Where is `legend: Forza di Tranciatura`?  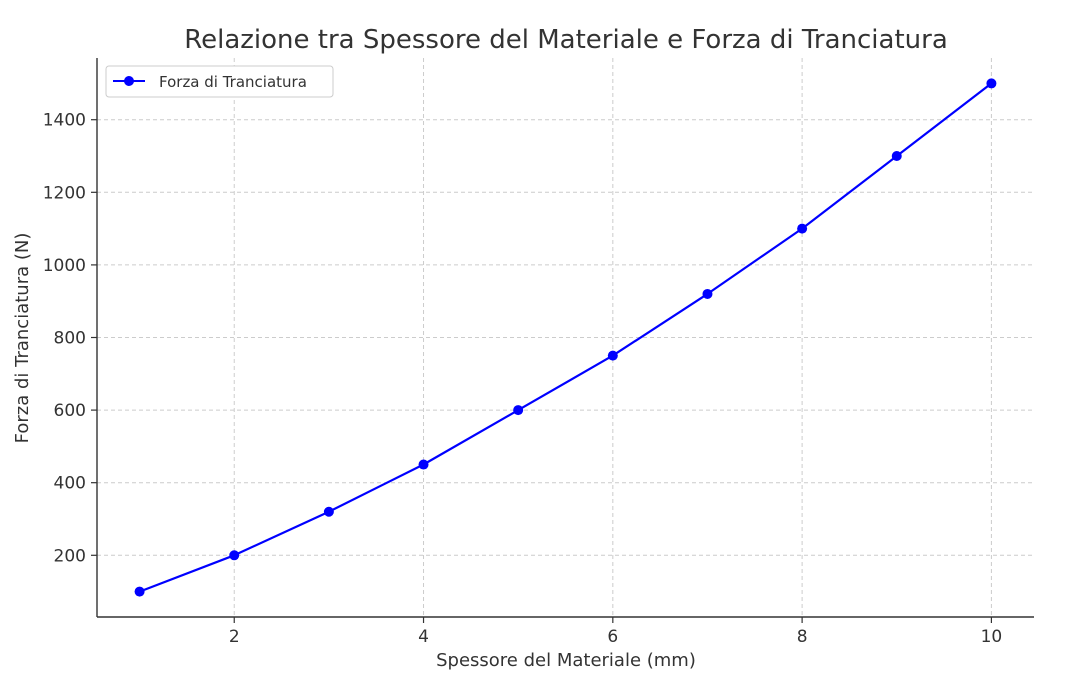 legend: Forza di Tranciatura is located at coordinates (219, 81).